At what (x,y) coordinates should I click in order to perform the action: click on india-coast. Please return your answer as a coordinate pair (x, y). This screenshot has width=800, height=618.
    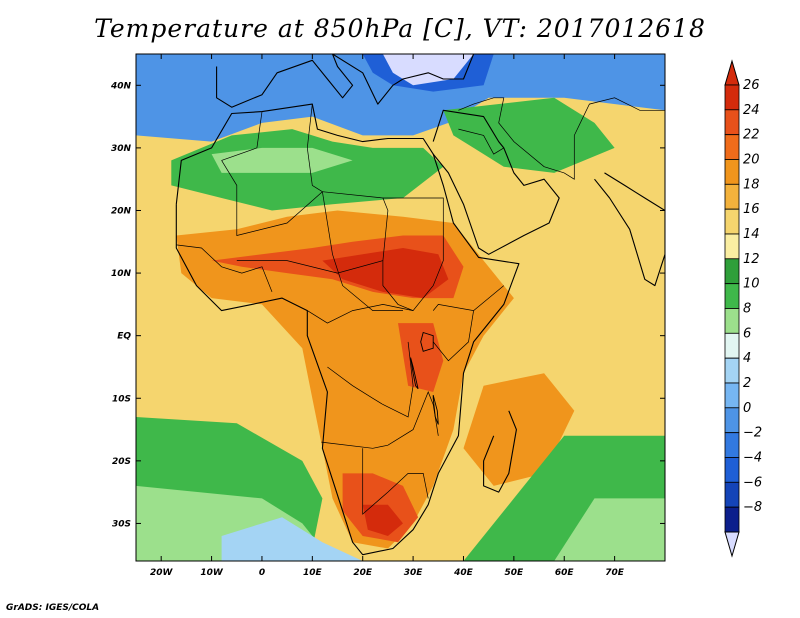
    Looking at the image, I should click on (629, 229).